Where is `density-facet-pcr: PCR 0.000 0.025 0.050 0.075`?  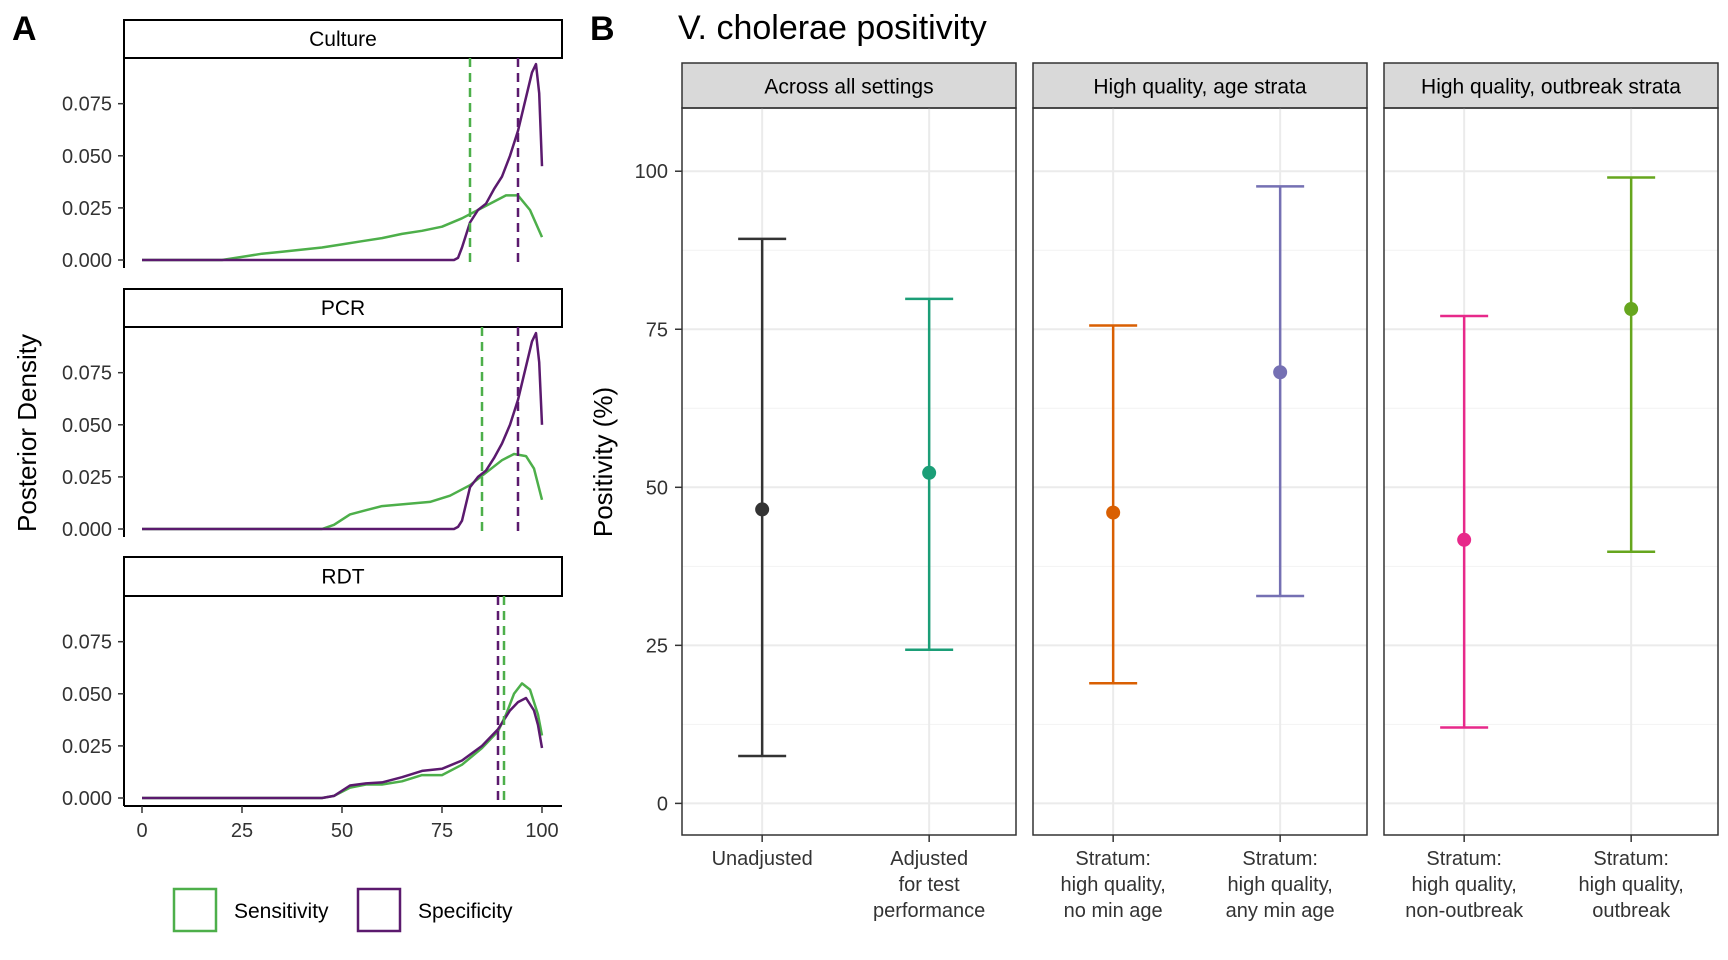 density-facet-pcr: PCR 0.000 0.025 0.050 0.075 is located at coordinates (312, 414).